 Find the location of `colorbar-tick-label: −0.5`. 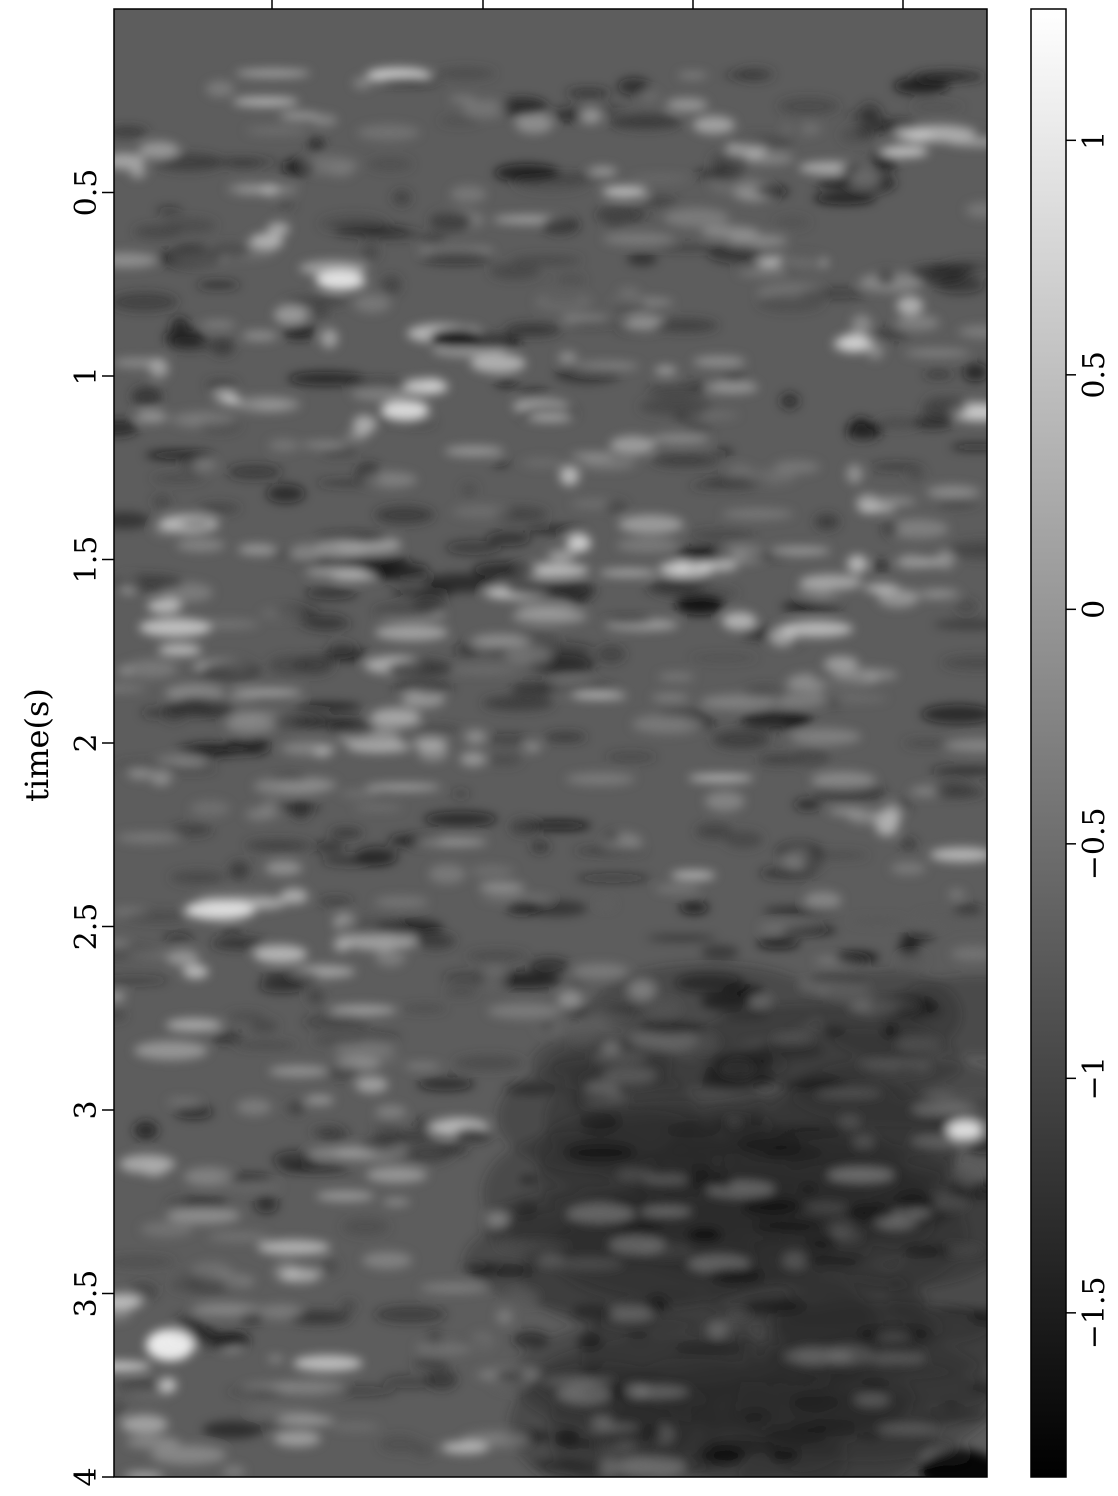

colorbar-tick-label: −0.5 is located at coordinates (1094, 843).